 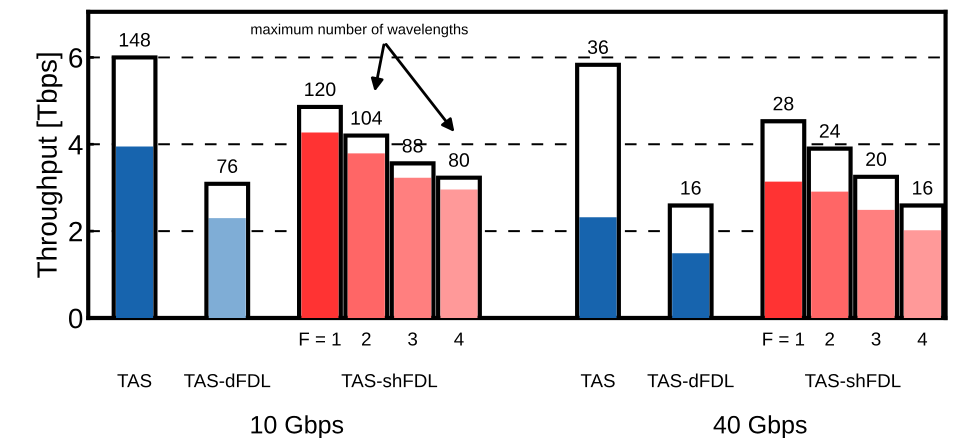 I want to click on annotation: 76, so click(x=227, y=166).